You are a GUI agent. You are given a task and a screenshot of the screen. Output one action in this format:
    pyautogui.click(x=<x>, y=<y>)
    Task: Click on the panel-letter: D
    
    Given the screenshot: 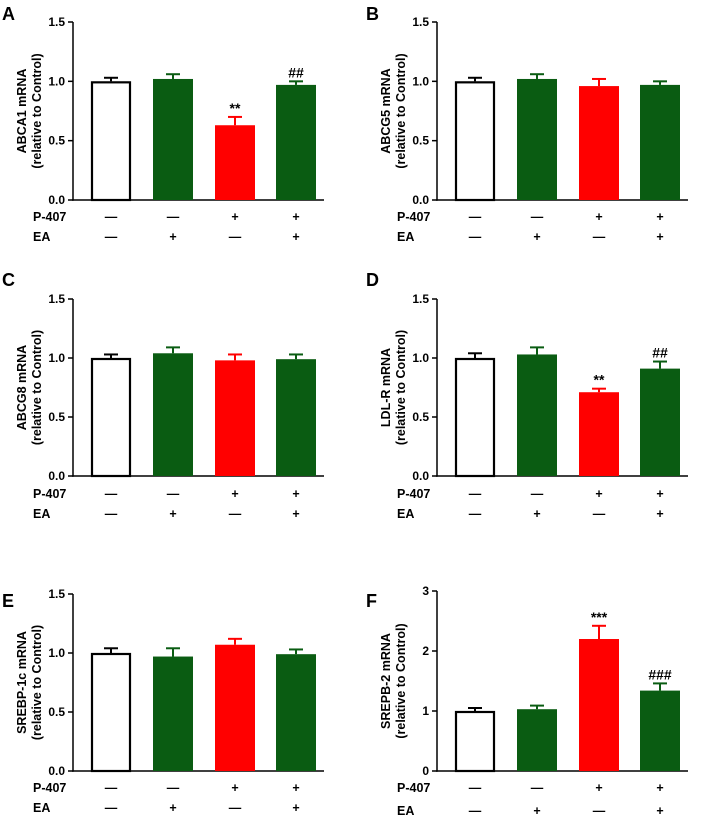 What is the action you would take?
    pyautogui.click(x=372, y=280)
    